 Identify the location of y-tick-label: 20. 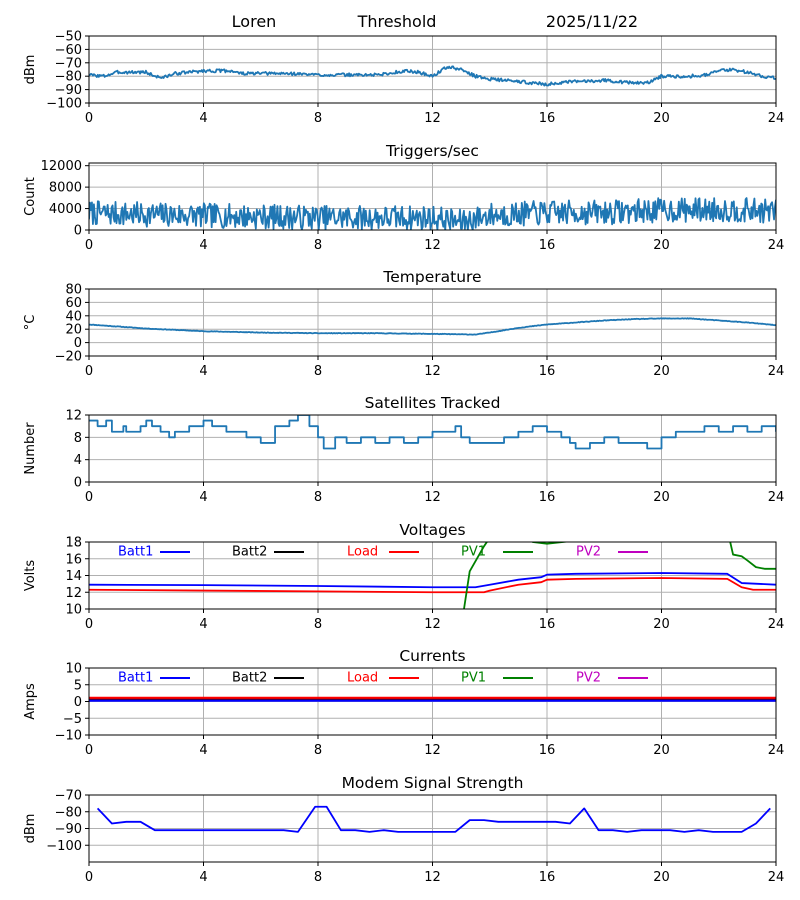
(73, 330).